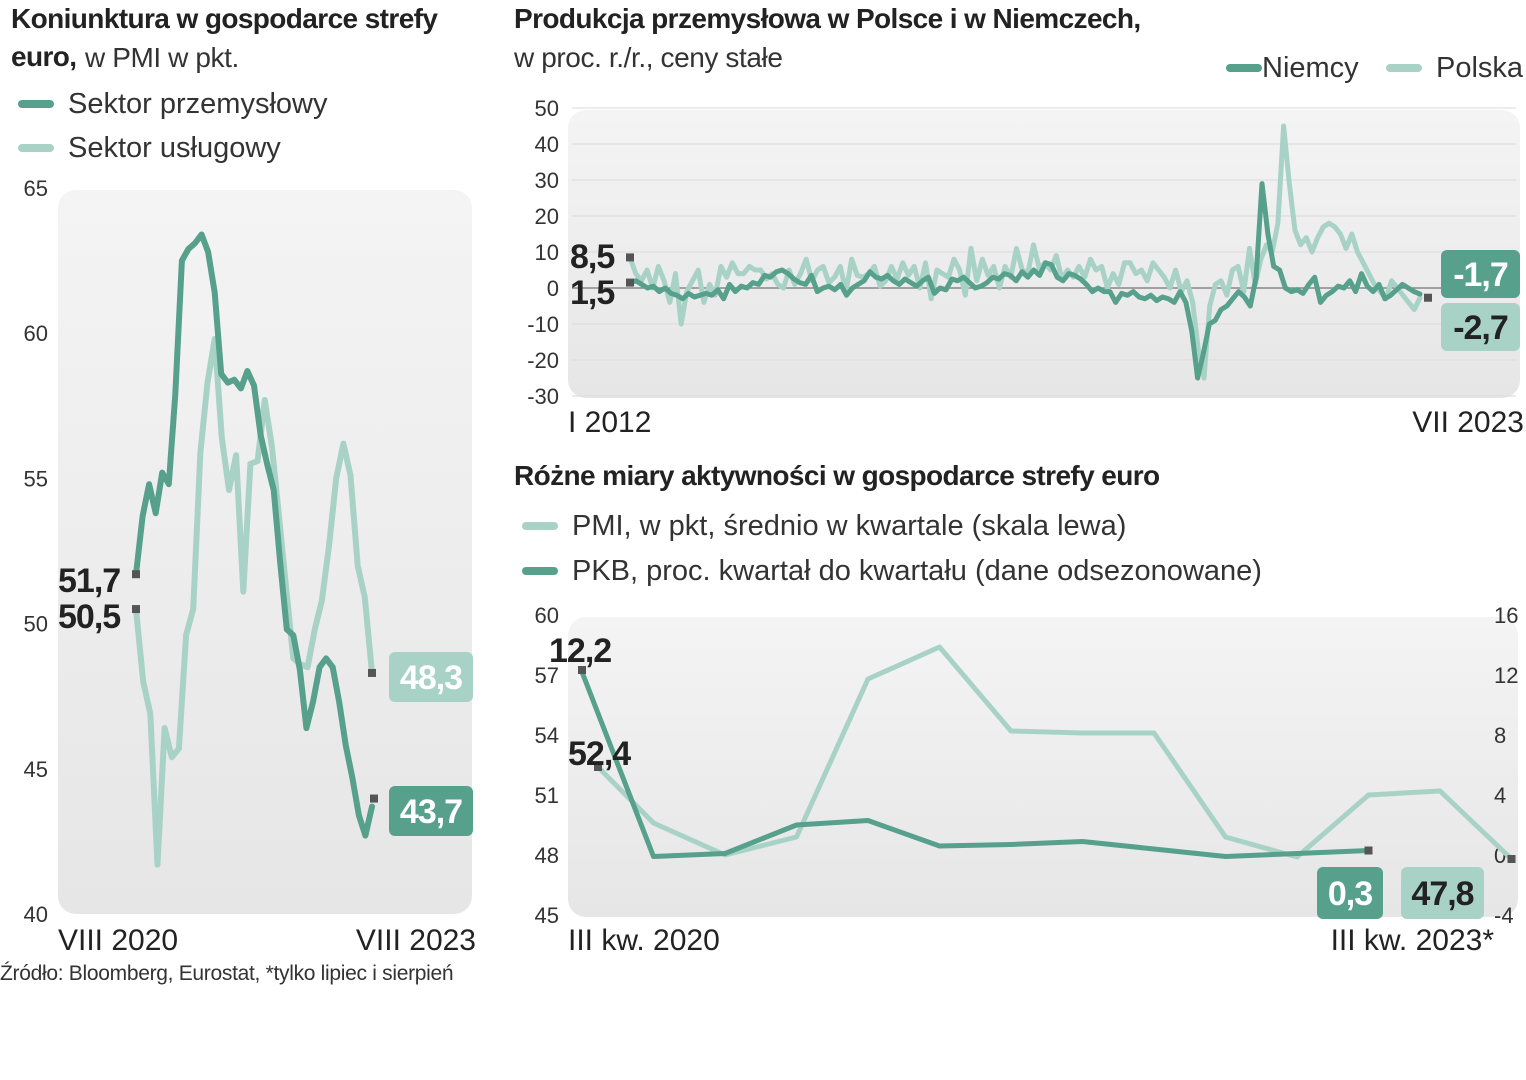 The width and height of the screenshot is (1526, 1080). What do you see at coordinates (547, 216) in the screenshot?
I see `y-tick-label: 20` at bounding box center [547, 216].